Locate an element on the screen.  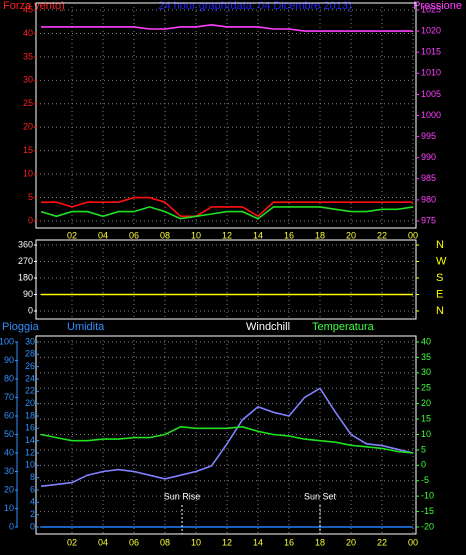
y2-tick-label: 990 is located at coordinates (428, 157).